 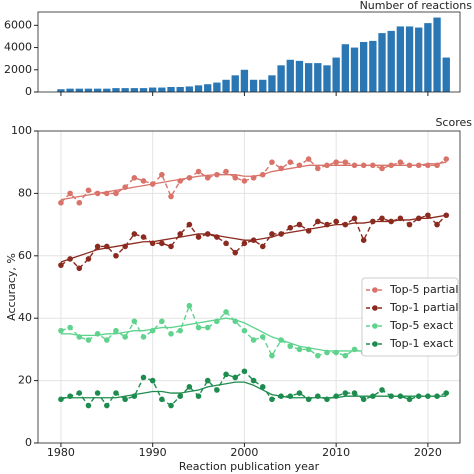 What do you see at coordinates (25, 317) in the screenshot?
I see `y-tick-label: 40` at bounding box center [25, 317].